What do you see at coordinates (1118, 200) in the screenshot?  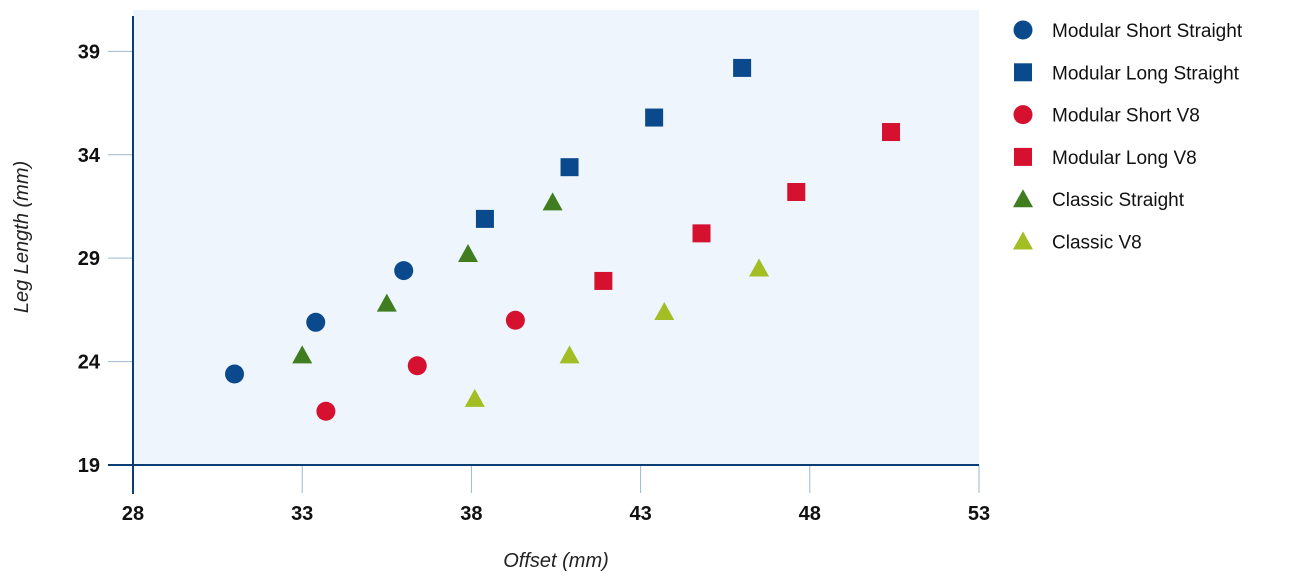 I see `legend-label: Classic Straight` at bounding box center [1118, 200].